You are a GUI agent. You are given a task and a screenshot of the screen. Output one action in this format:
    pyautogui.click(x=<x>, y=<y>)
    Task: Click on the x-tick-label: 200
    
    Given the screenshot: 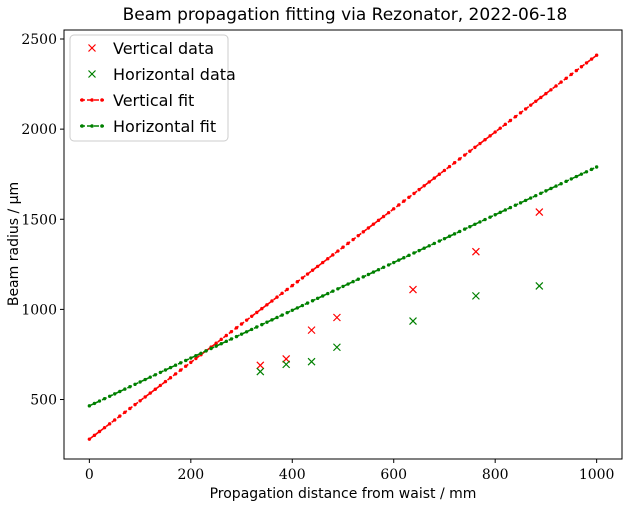 What is the action you would take?
    pyautogui.click(x=190, y=475)
    